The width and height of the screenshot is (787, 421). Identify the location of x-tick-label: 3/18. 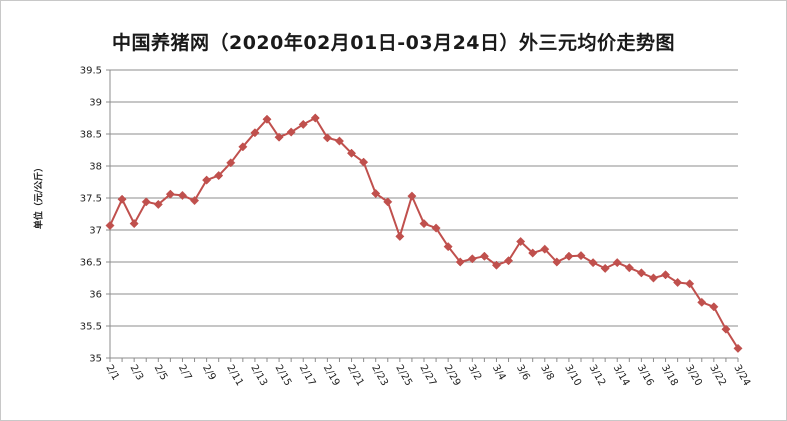
(669, 375).